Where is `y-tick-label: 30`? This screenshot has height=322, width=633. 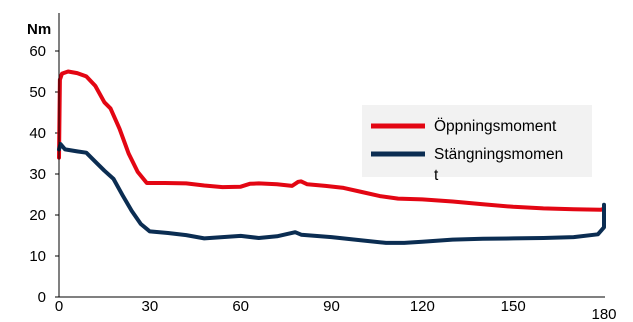 y-tick-label: 30 is located at coordinates (37, 174).